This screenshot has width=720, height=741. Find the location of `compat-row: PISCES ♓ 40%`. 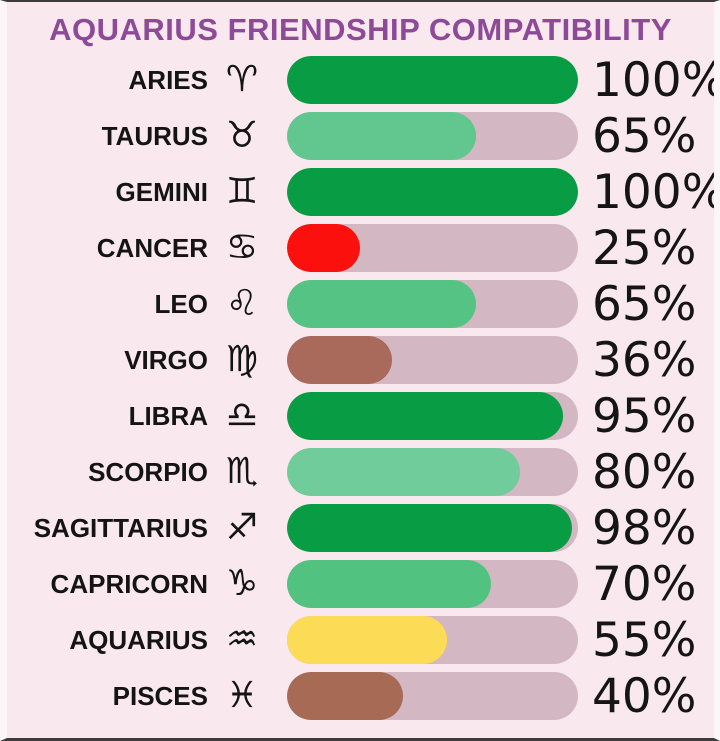

compat-row: PISCES ♓ 40% is located at coordinates (360, 696).